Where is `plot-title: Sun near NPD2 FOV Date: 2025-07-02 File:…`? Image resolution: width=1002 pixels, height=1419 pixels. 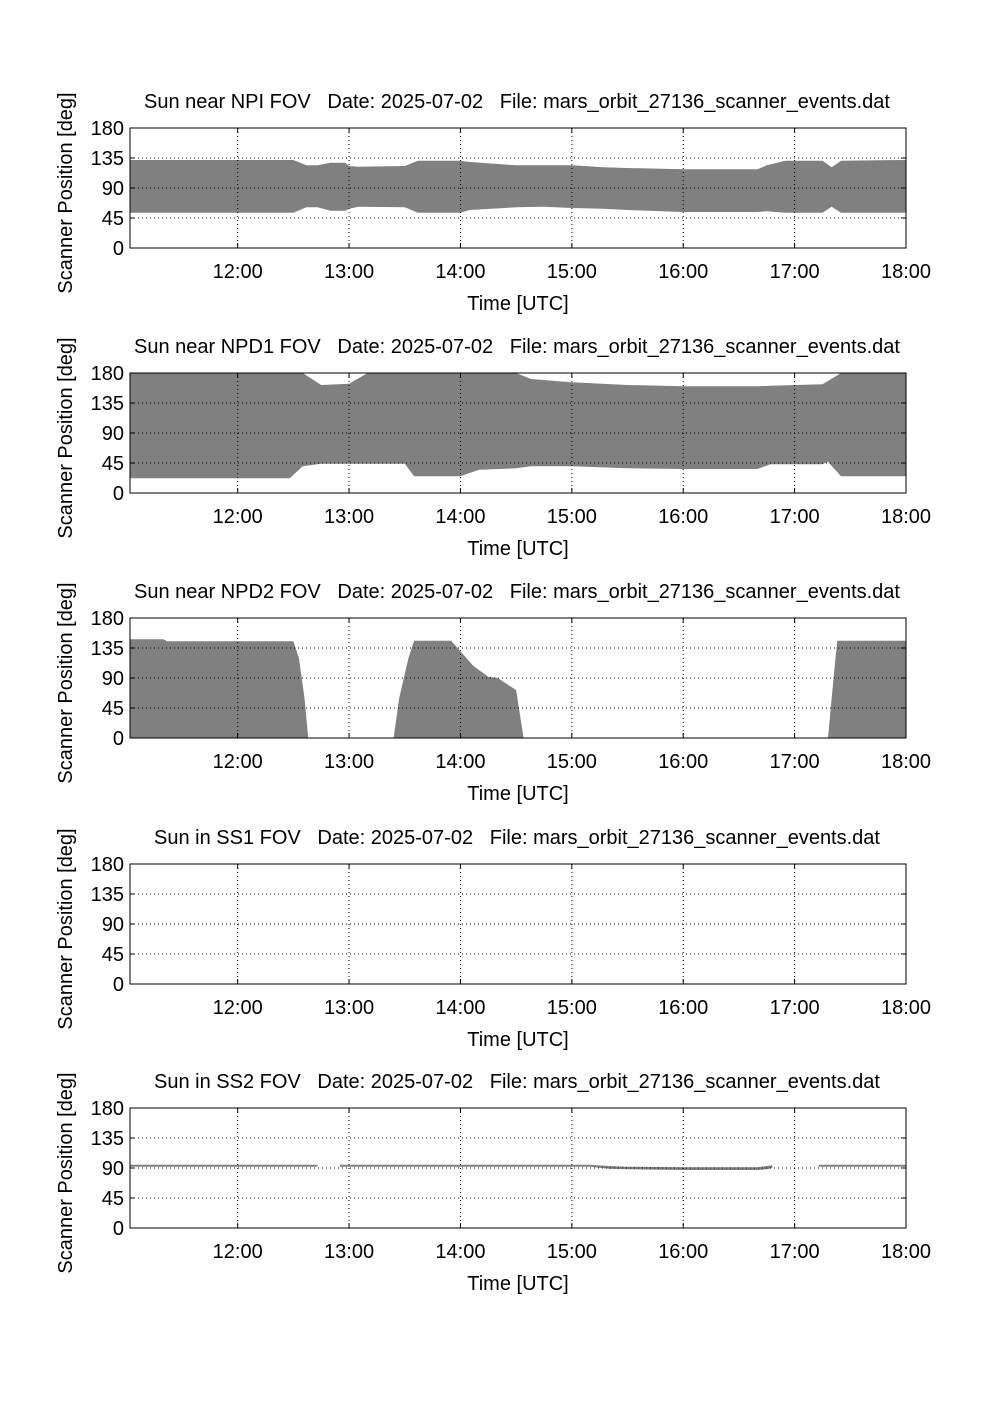 plot-title: Sun near NPD2 FOV Date: 2025-07-02 File:… is located at coordinates (517, 592).